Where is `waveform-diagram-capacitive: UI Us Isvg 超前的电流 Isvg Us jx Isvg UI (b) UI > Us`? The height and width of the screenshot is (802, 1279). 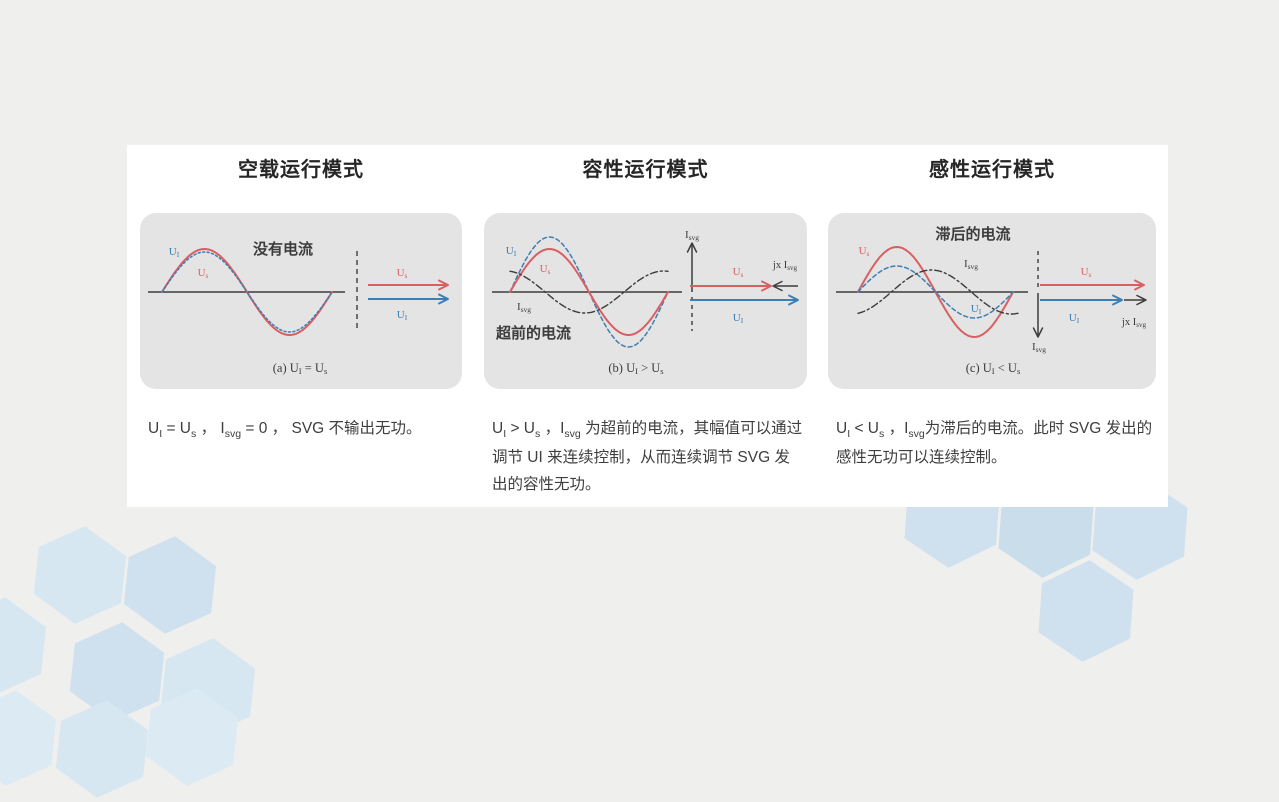
waveform-diagram-capacitive: UI Us Isvg 超前的电流 Isvg Us jx Isvg UI (b) UI > Us is located at coordinates (645, 301).